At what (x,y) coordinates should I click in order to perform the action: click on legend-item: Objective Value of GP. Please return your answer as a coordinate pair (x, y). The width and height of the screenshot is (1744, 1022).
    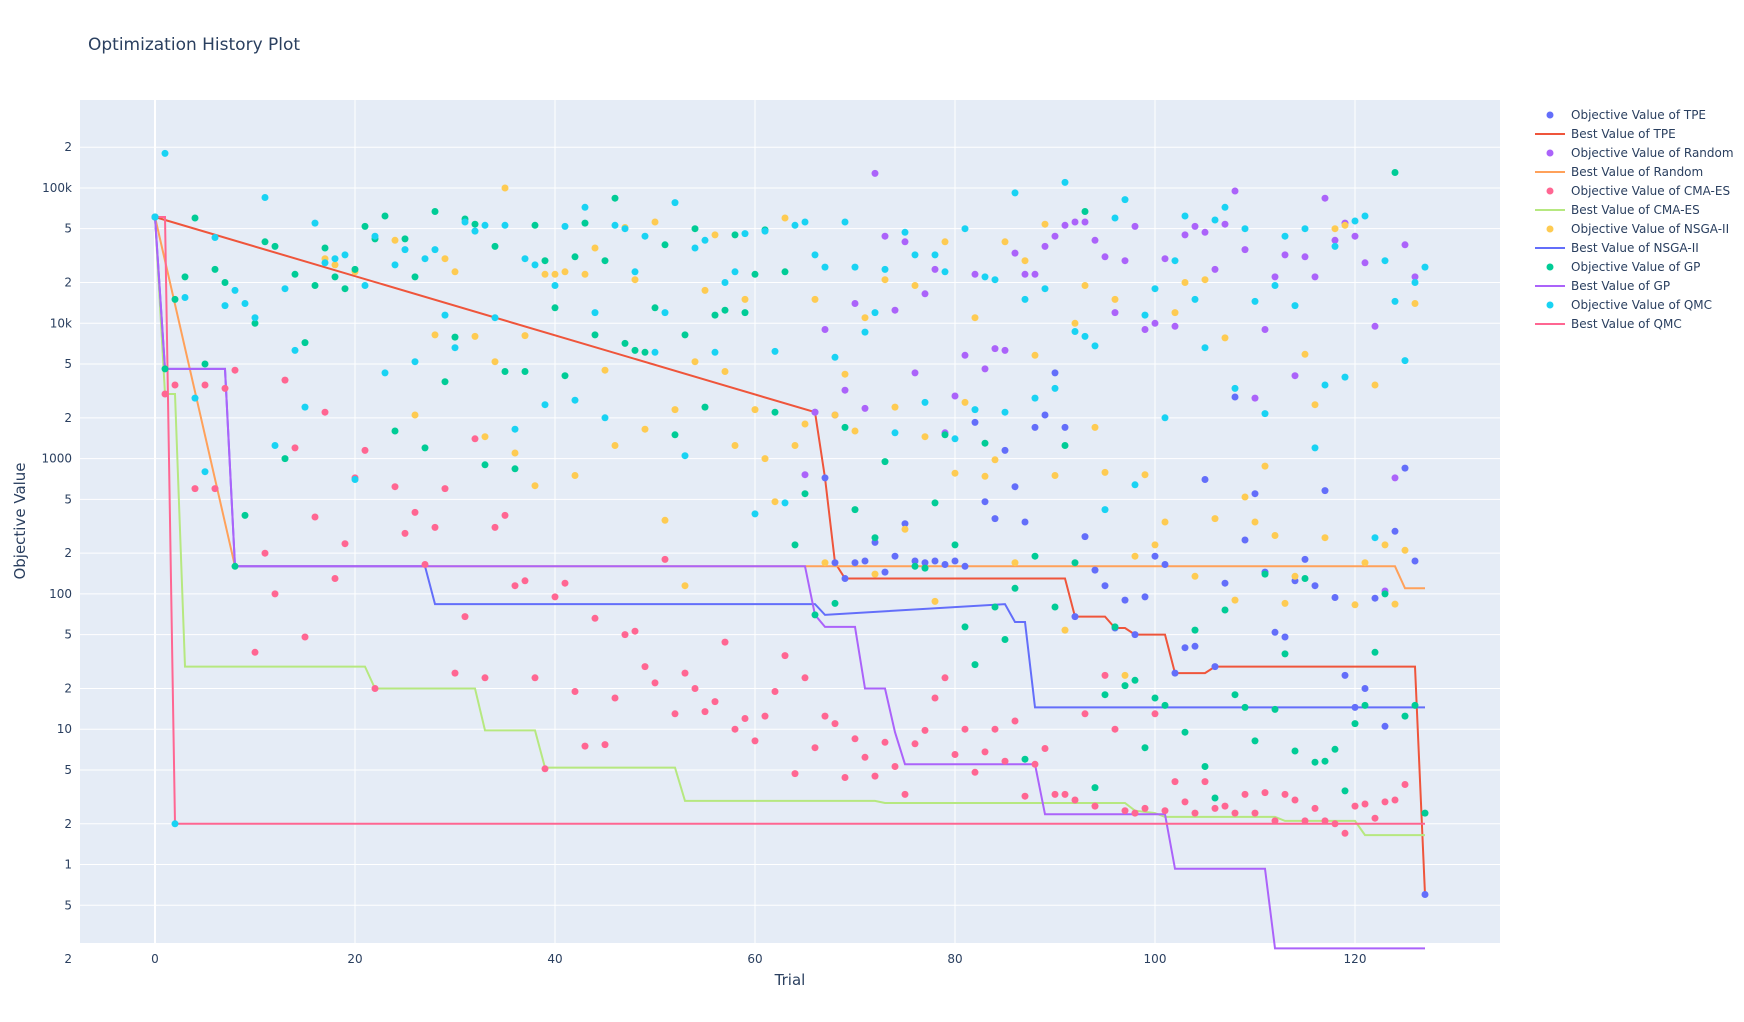
    Looking at the image, I should click on (1623, 267).